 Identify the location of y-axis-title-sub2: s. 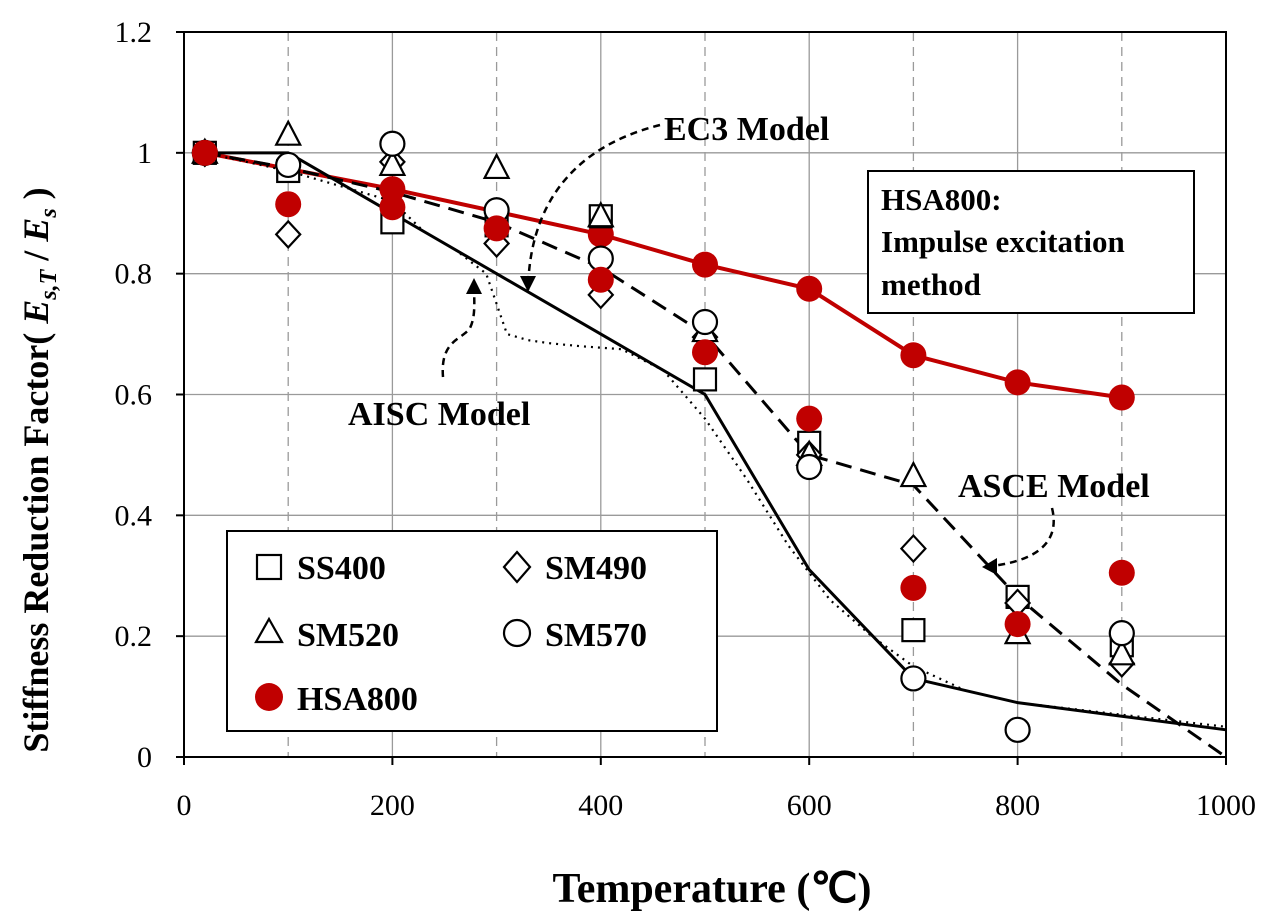
(49, 213).